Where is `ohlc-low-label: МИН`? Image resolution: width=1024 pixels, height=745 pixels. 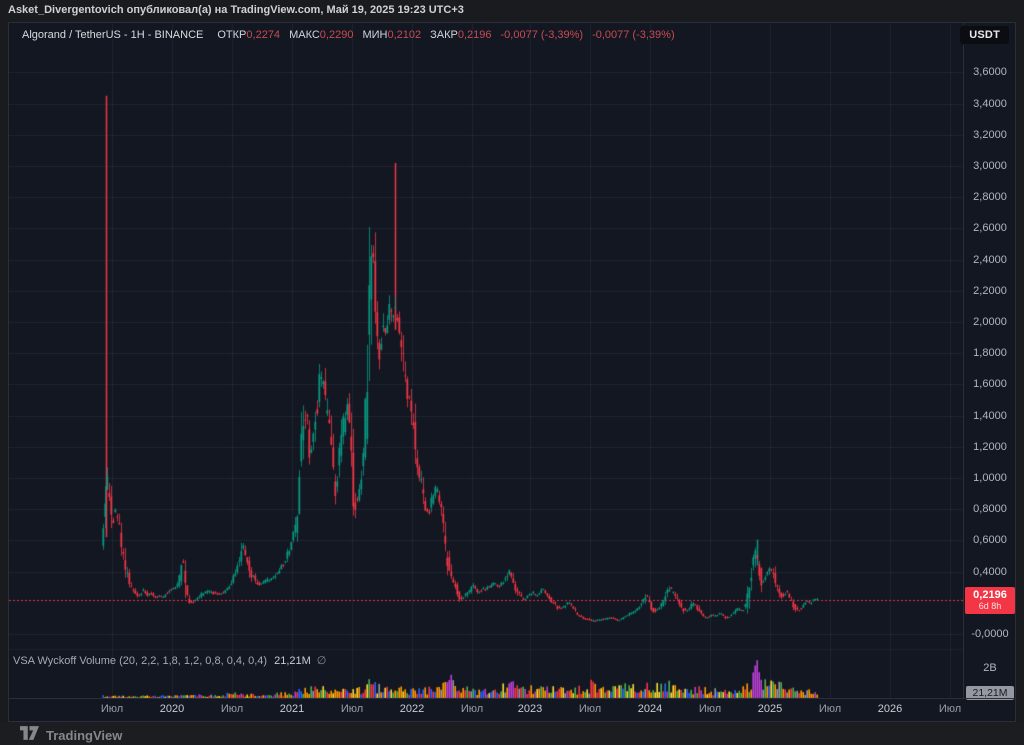
ohlc-low-label: МИН is located at coordinates (375, 35).